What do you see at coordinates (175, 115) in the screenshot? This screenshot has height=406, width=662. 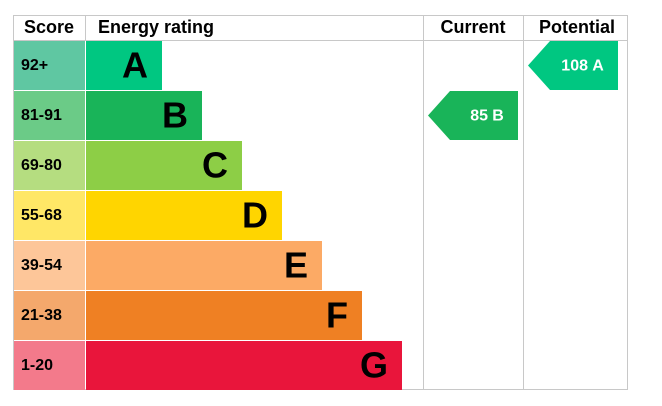 I see `rating-letter: B` at bounding box center [175, 115].